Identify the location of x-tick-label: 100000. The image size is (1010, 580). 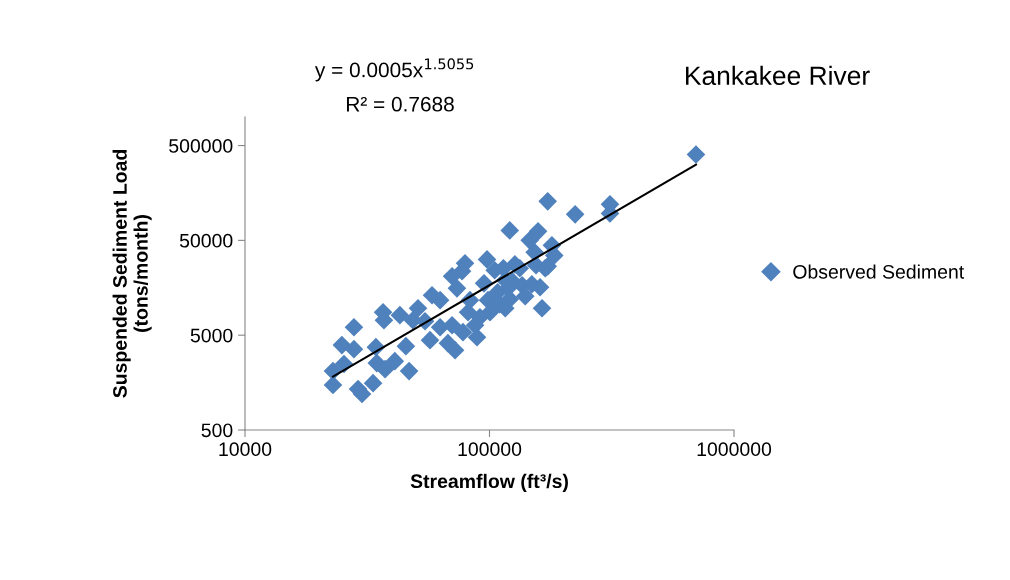
(490, 449).